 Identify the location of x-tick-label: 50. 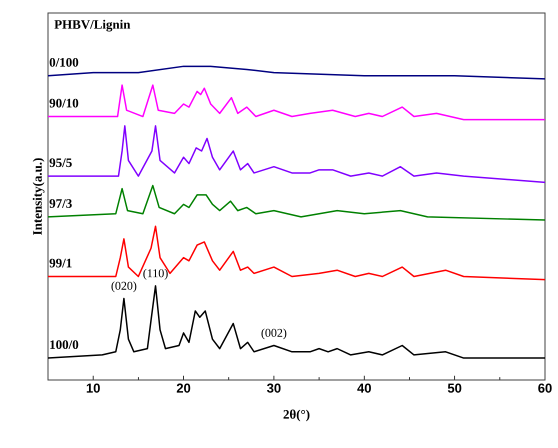
(455, 388).